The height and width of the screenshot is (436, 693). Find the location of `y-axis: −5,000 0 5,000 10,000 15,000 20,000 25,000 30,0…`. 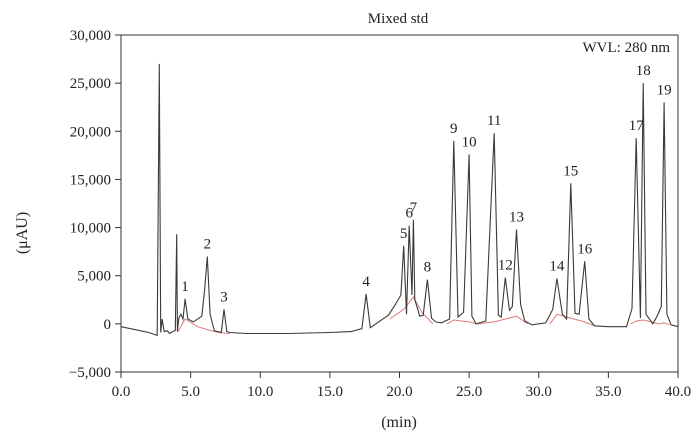

y-axis: −5,000 0 5,000 10,000 15,000 20,000 25,000 30,0… is located at coordinates (95, 204).